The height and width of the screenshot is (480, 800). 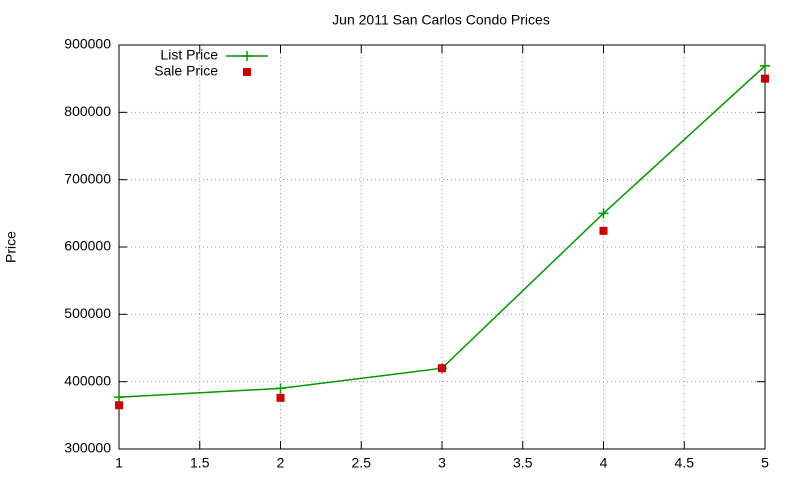 What do you see at coordinates (87, 448) in the screenshot?
I see `y-tick-label: 300000` at bounding box center [87, 448].